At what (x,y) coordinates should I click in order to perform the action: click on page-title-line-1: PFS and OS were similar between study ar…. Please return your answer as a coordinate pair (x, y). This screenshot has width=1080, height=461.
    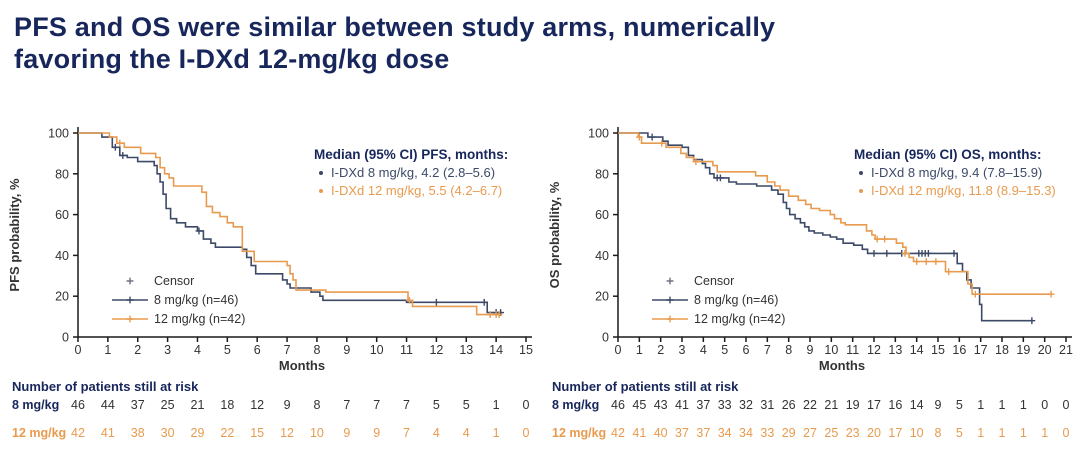
    Looking at the image, I should click on (395, 27).